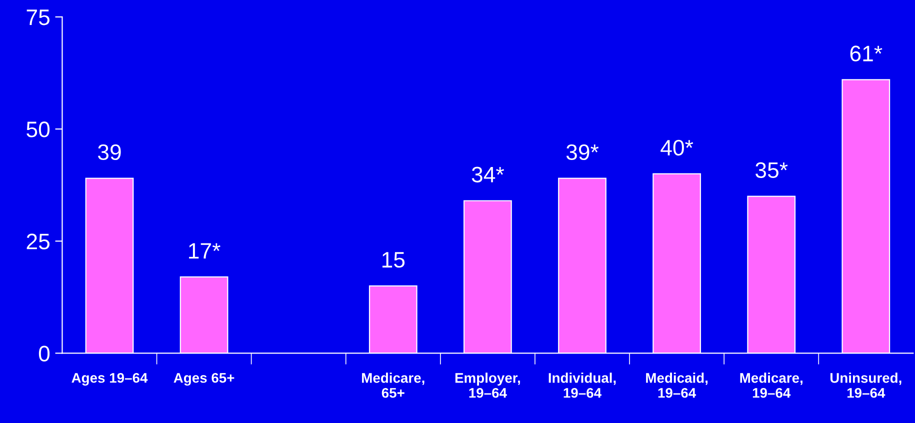  Describe the element at coordinates (677, 385) in the screenshot. I see `x-tick-label: Medicaid, 19–64` at that location.